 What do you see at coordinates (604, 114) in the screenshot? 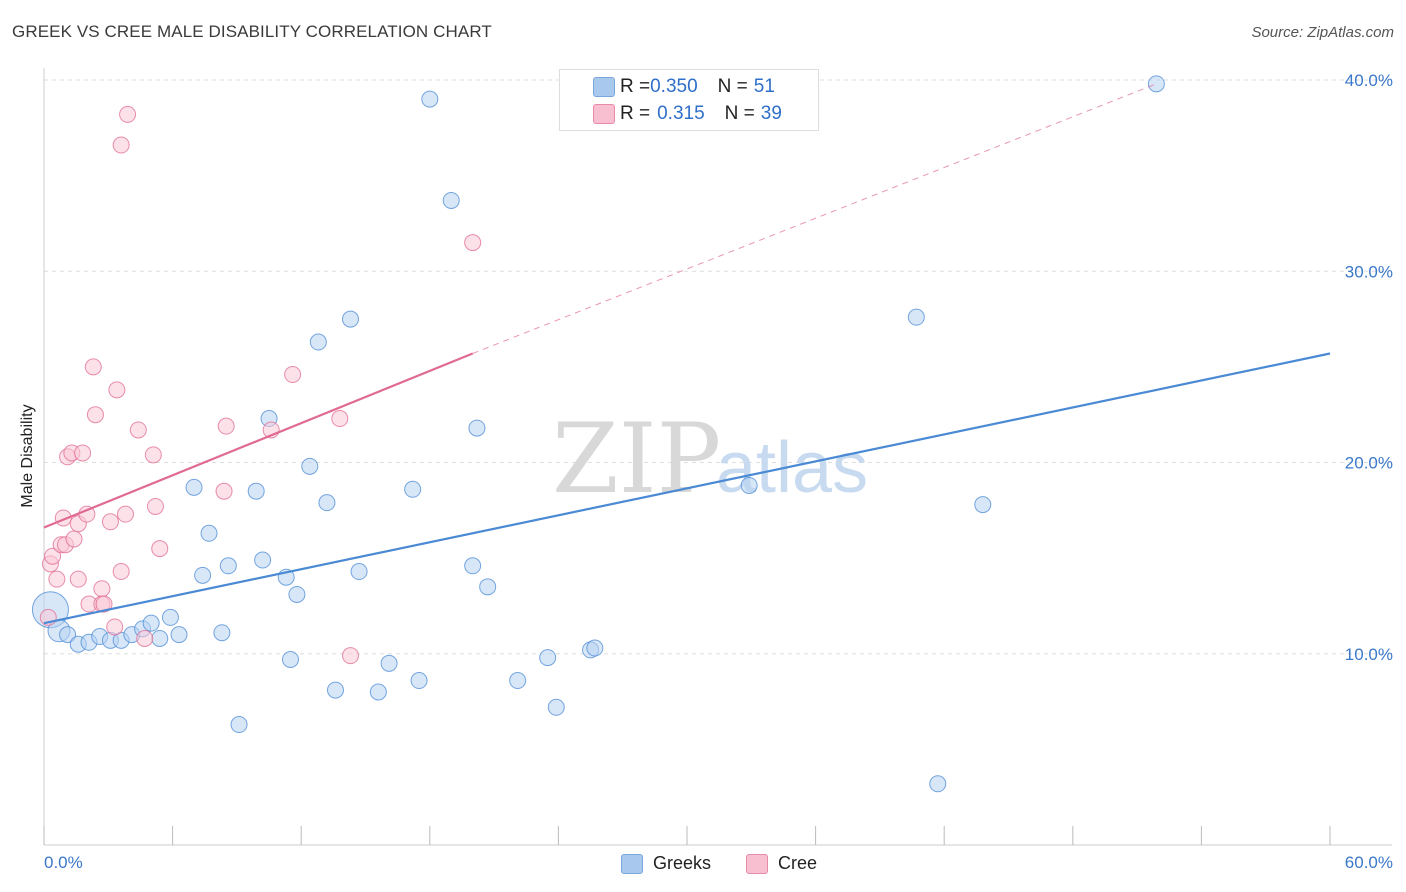
I see `legend-swatch-cree` at bounding box center [604, 114].